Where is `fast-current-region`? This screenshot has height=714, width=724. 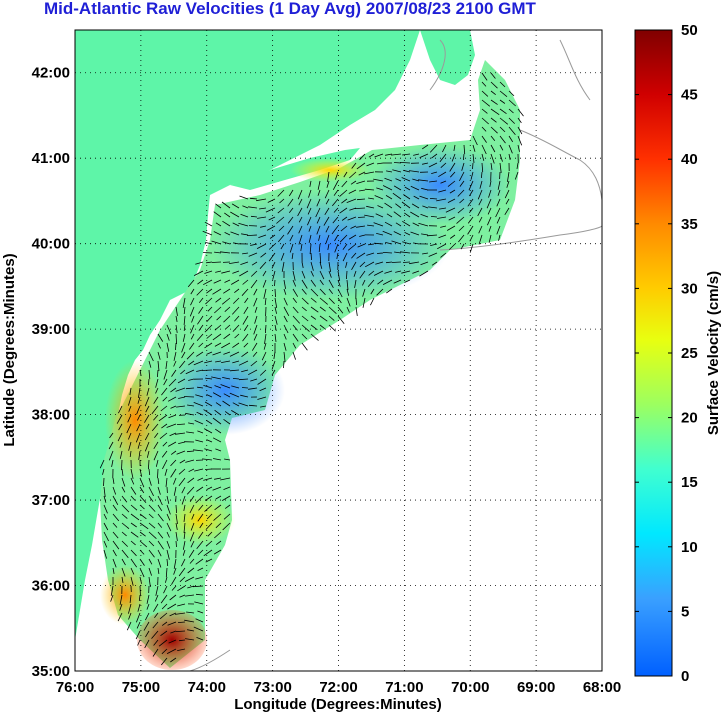 fast-current-region is located at coordinates (330, 170).